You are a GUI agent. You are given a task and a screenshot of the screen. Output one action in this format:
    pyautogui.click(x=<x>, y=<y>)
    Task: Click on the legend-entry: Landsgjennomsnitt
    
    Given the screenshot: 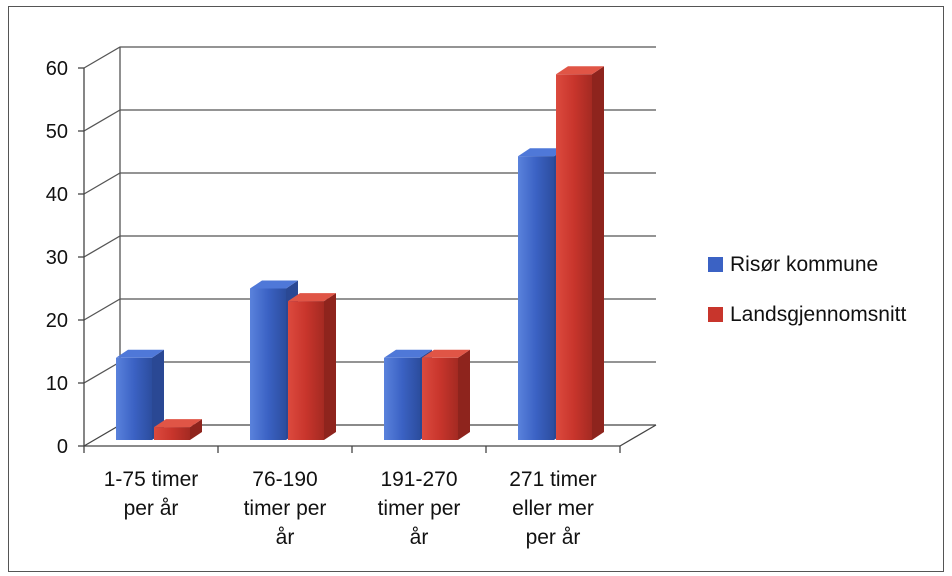 What is the action you would take?
    pyautogui.click(x=807, y=314)
    